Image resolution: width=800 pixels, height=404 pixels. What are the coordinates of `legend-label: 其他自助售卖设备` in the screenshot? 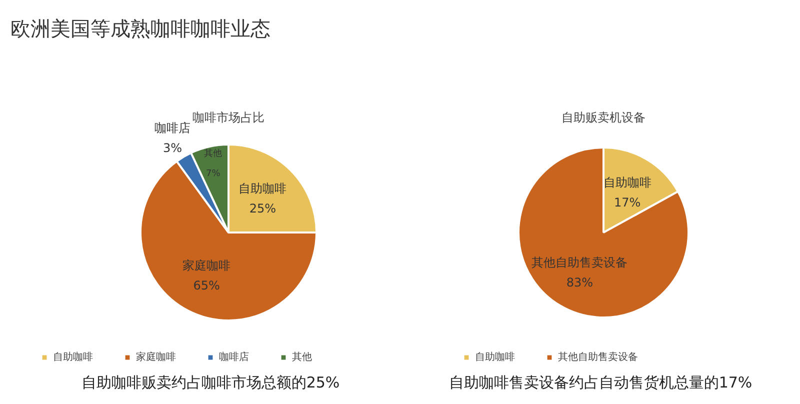 It's located at (598, 357).